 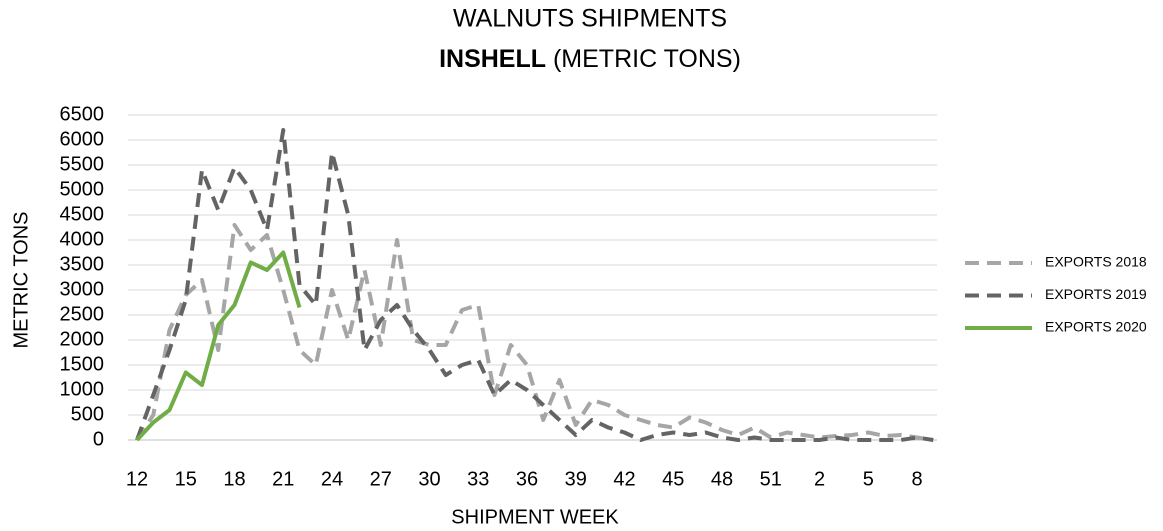 I want to click on x-tick-label: 21, so click(x=283, y=479).